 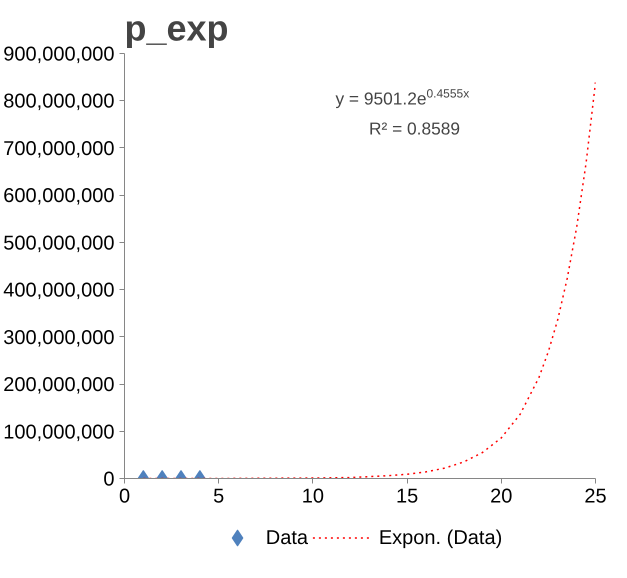 I want to click on x-tick-label: 20, so click(x=501, y=497).